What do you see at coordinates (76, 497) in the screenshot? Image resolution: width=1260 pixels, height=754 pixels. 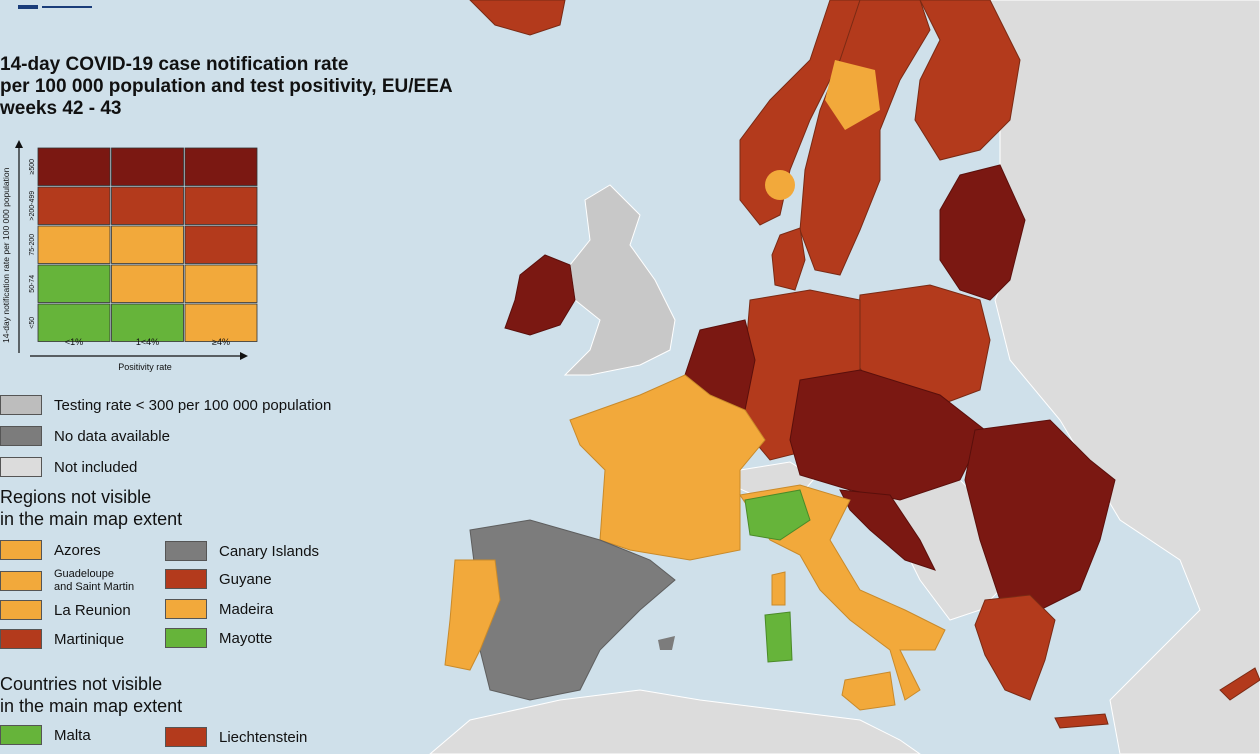 I see `regions-heading-line-1: Regions not visible` at bounding box center [76, 497].